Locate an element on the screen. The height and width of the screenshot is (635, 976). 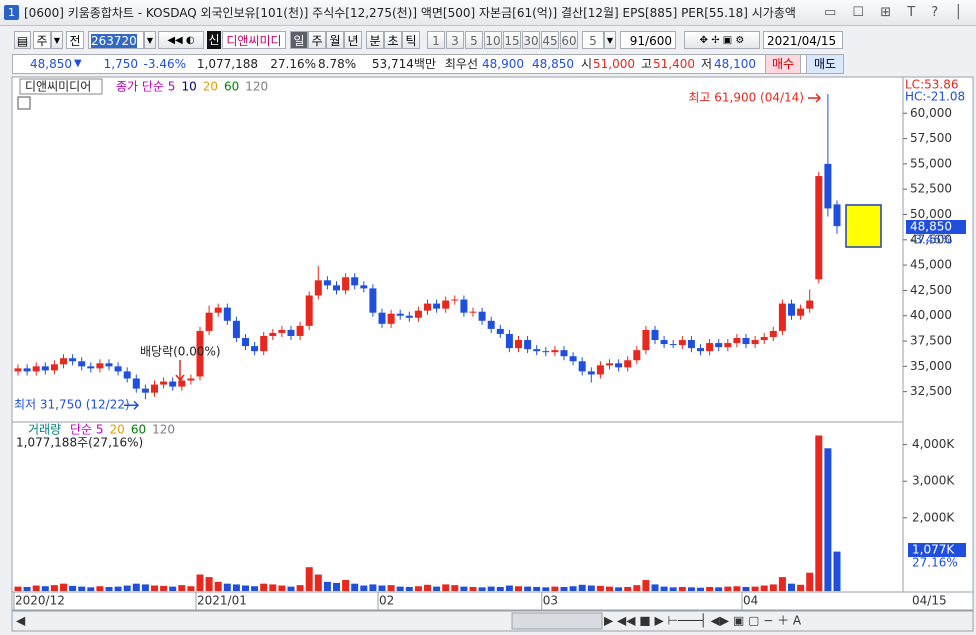
title-bar is located at coordinates (488, 13).